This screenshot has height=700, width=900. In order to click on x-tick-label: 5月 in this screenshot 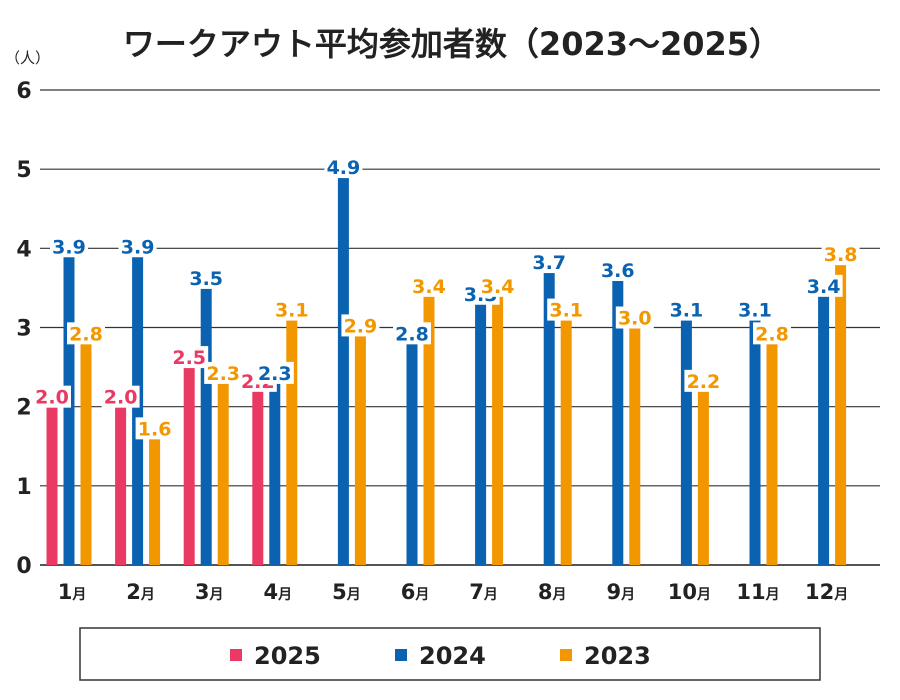, I will do `click(346, 592)`.